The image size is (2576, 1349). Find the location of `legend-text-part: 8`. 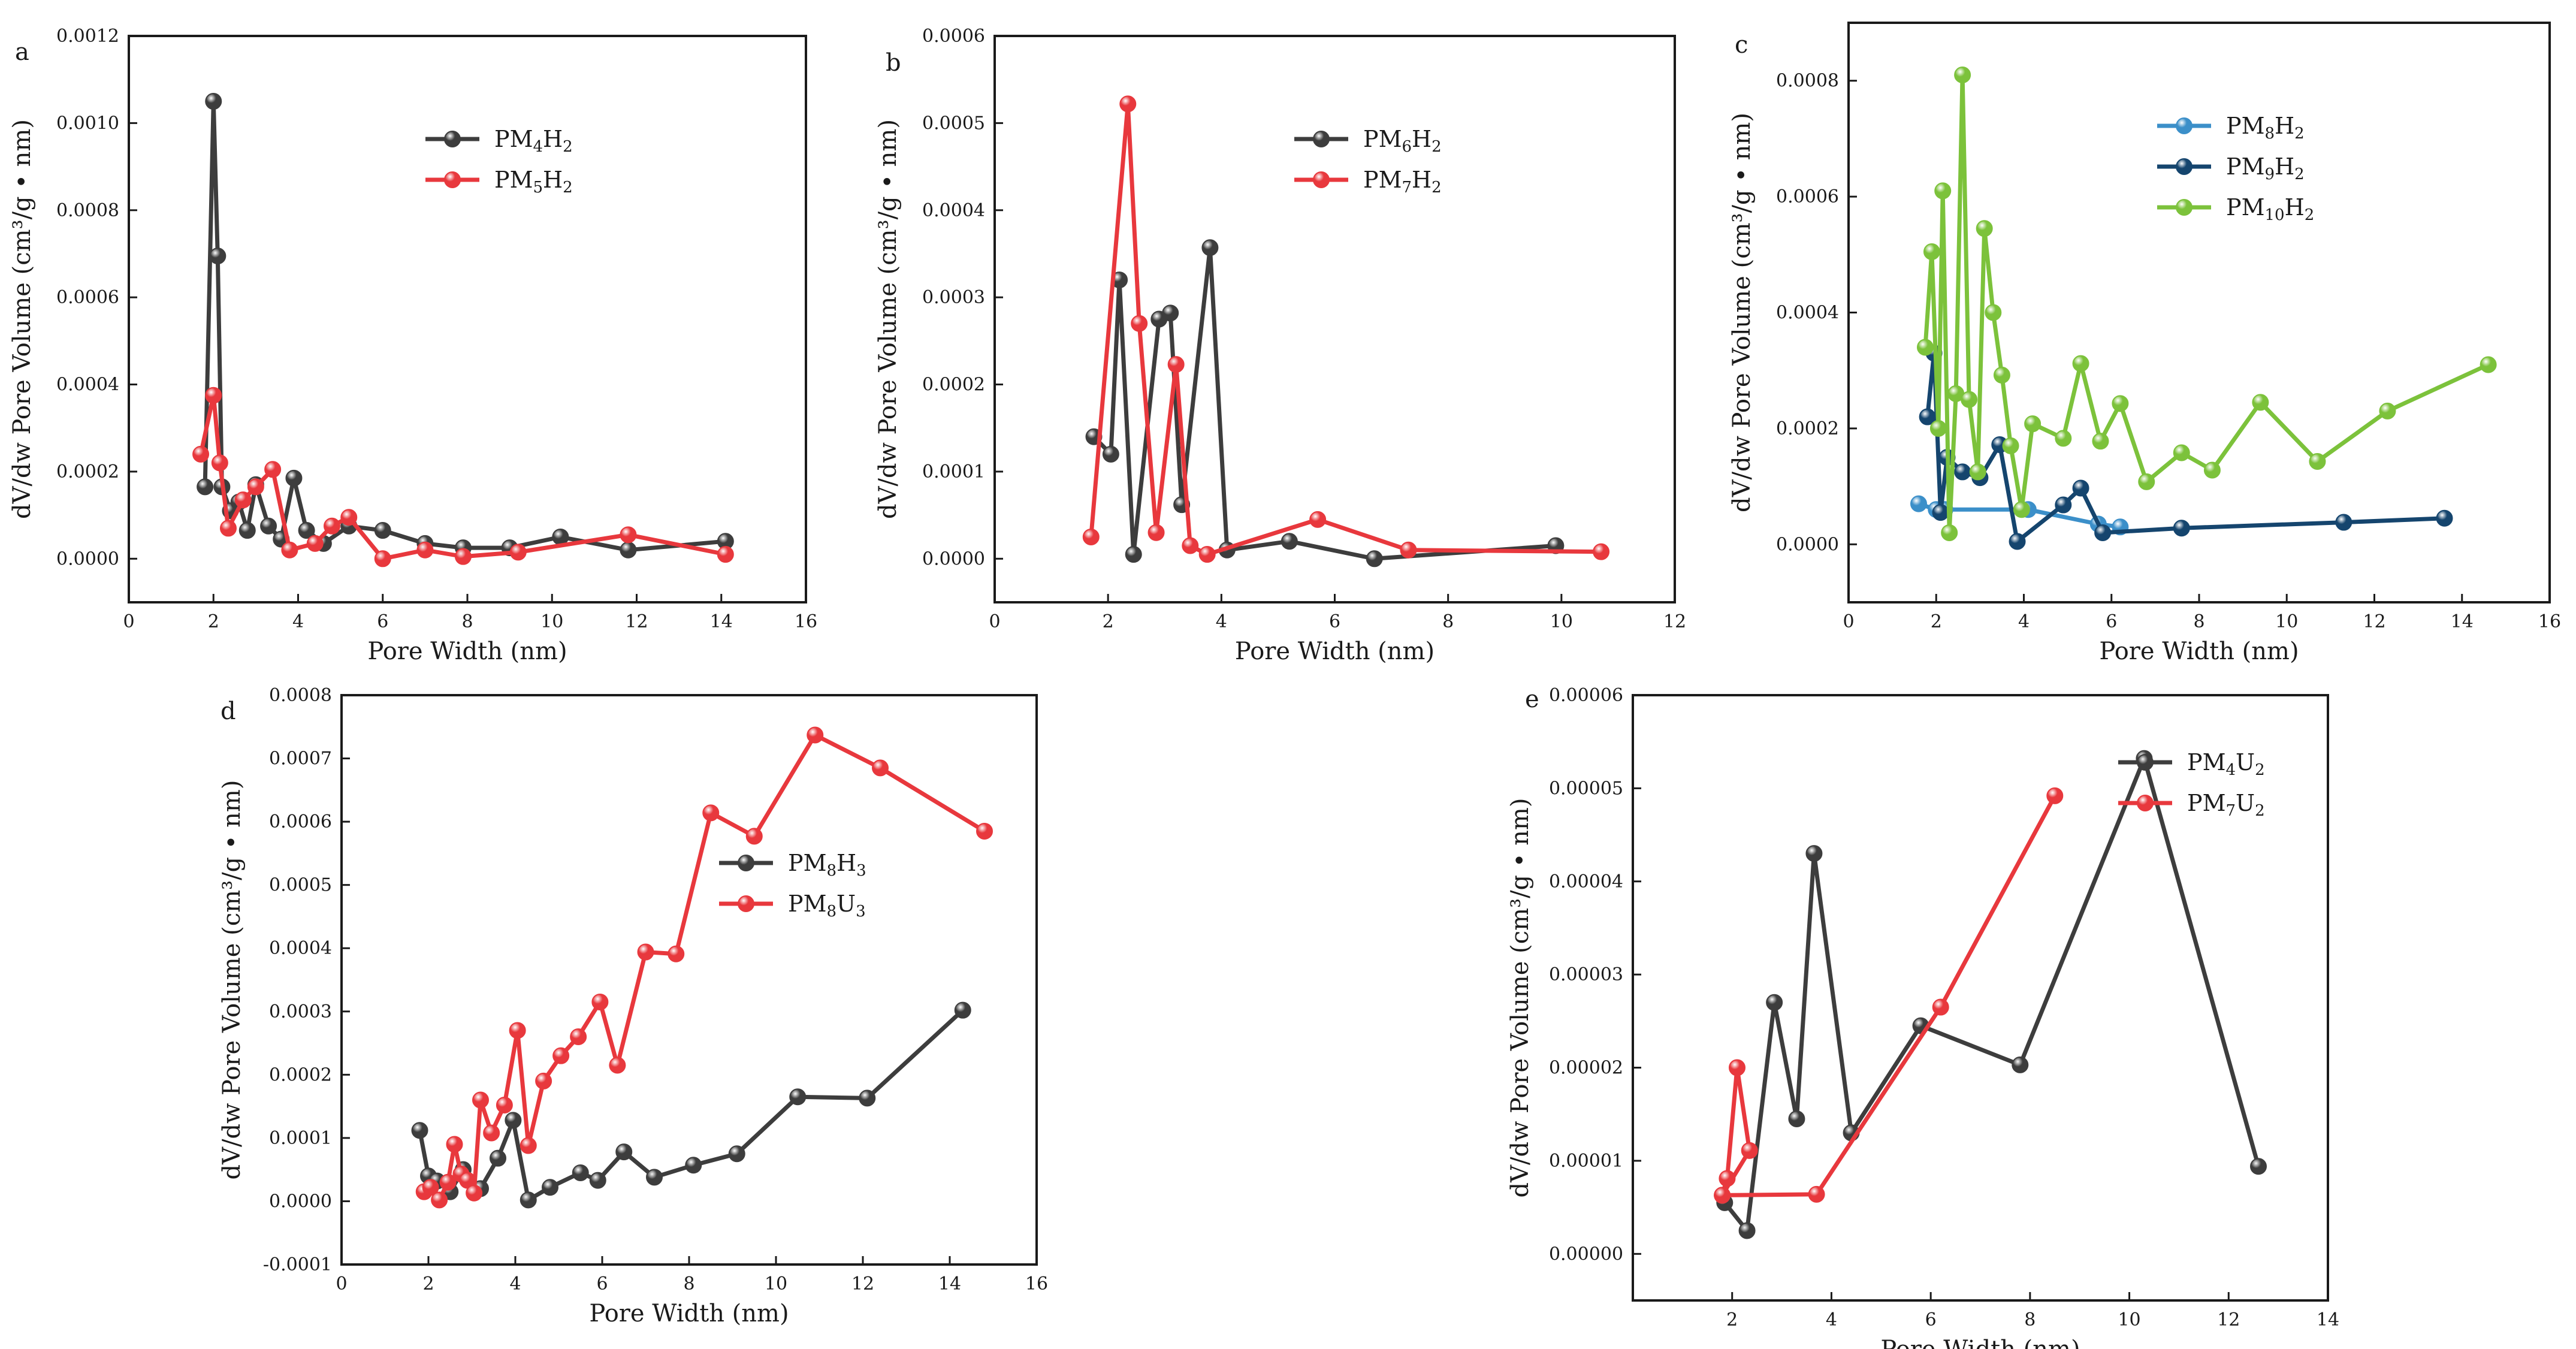

legend-text-part: 8 is located at coordinates (2269, 134).